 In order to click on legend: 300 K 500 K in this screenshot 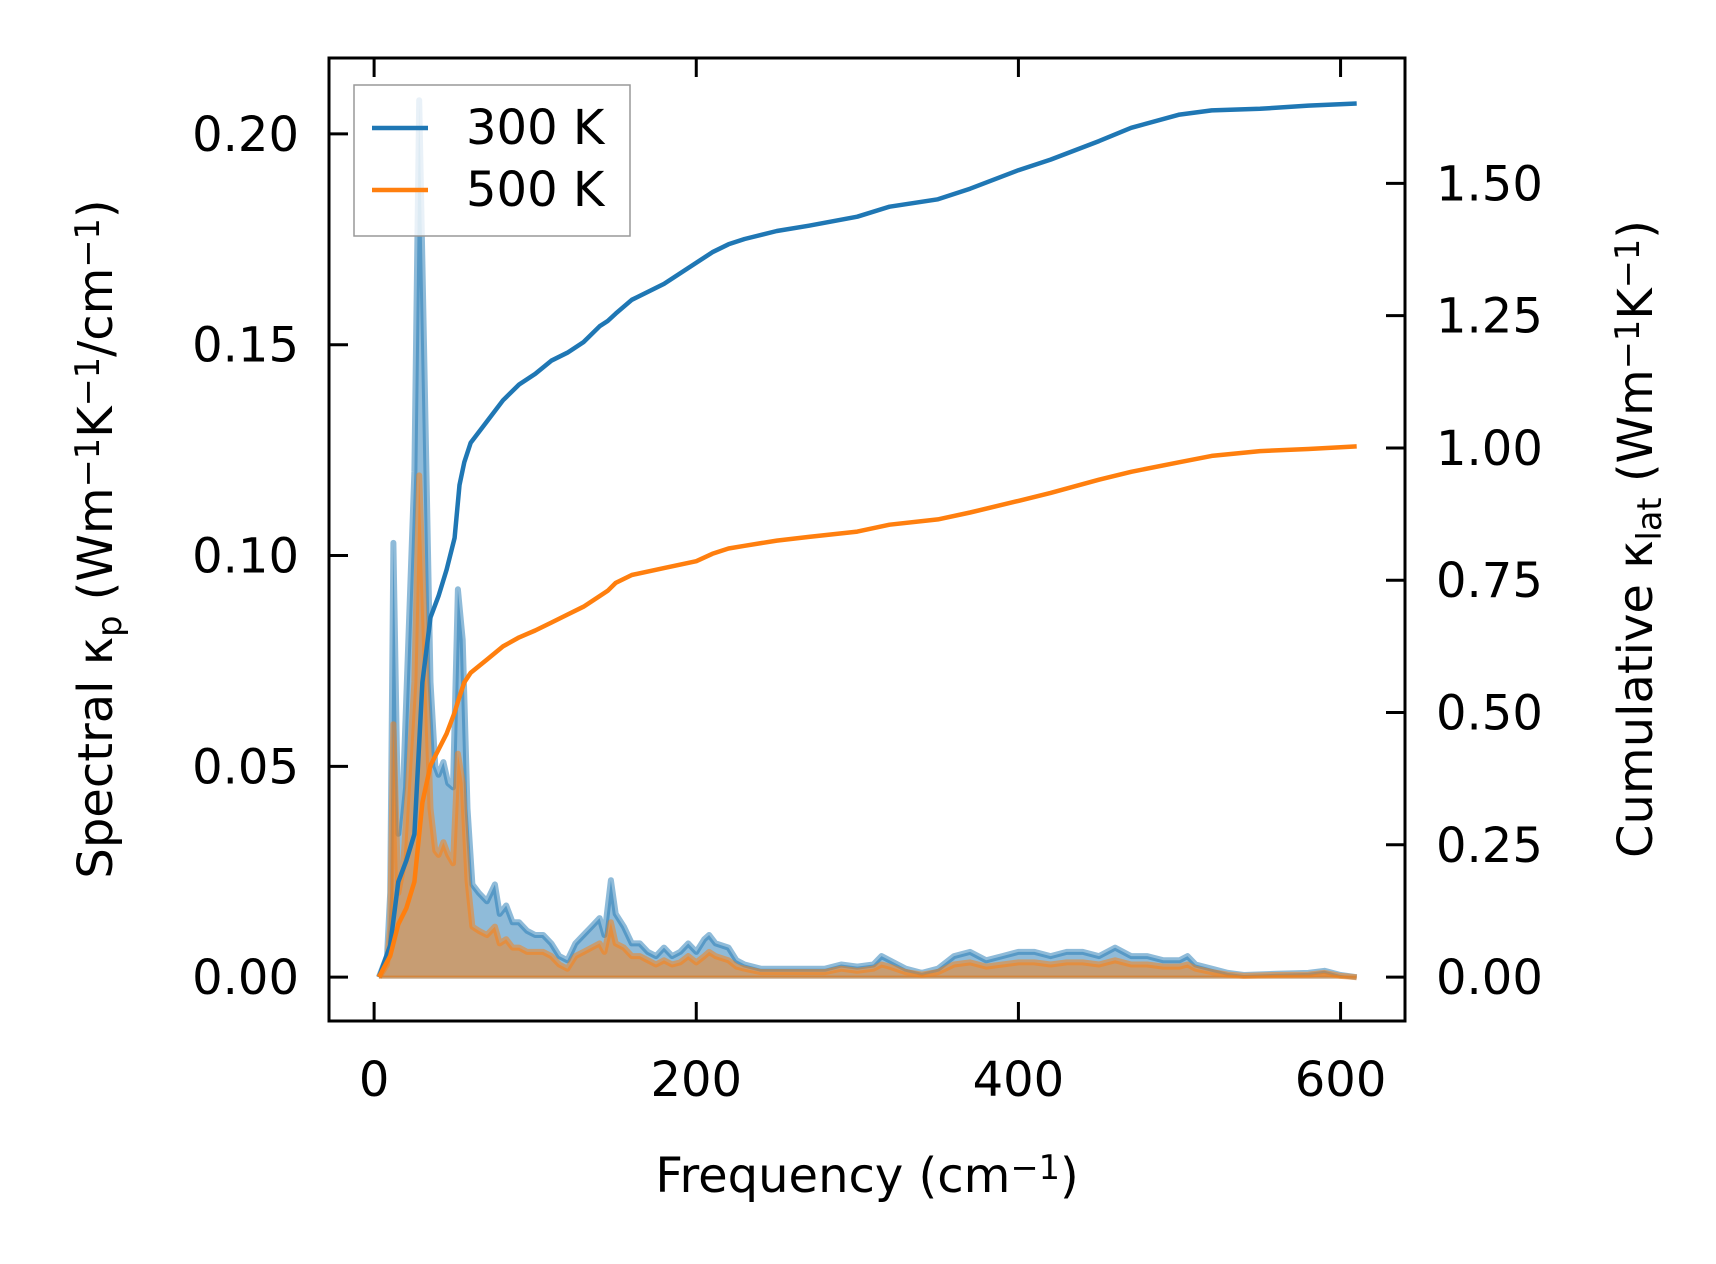, I will do `click(492, 160)`.